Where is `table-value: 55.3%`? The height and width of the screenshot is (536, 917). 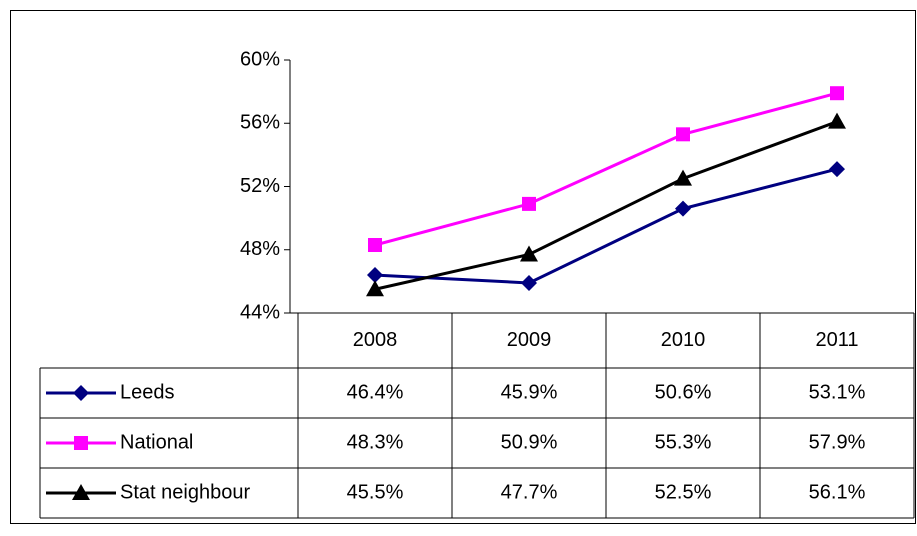 table-value: 55.3% is located at coordinates (683, 442).